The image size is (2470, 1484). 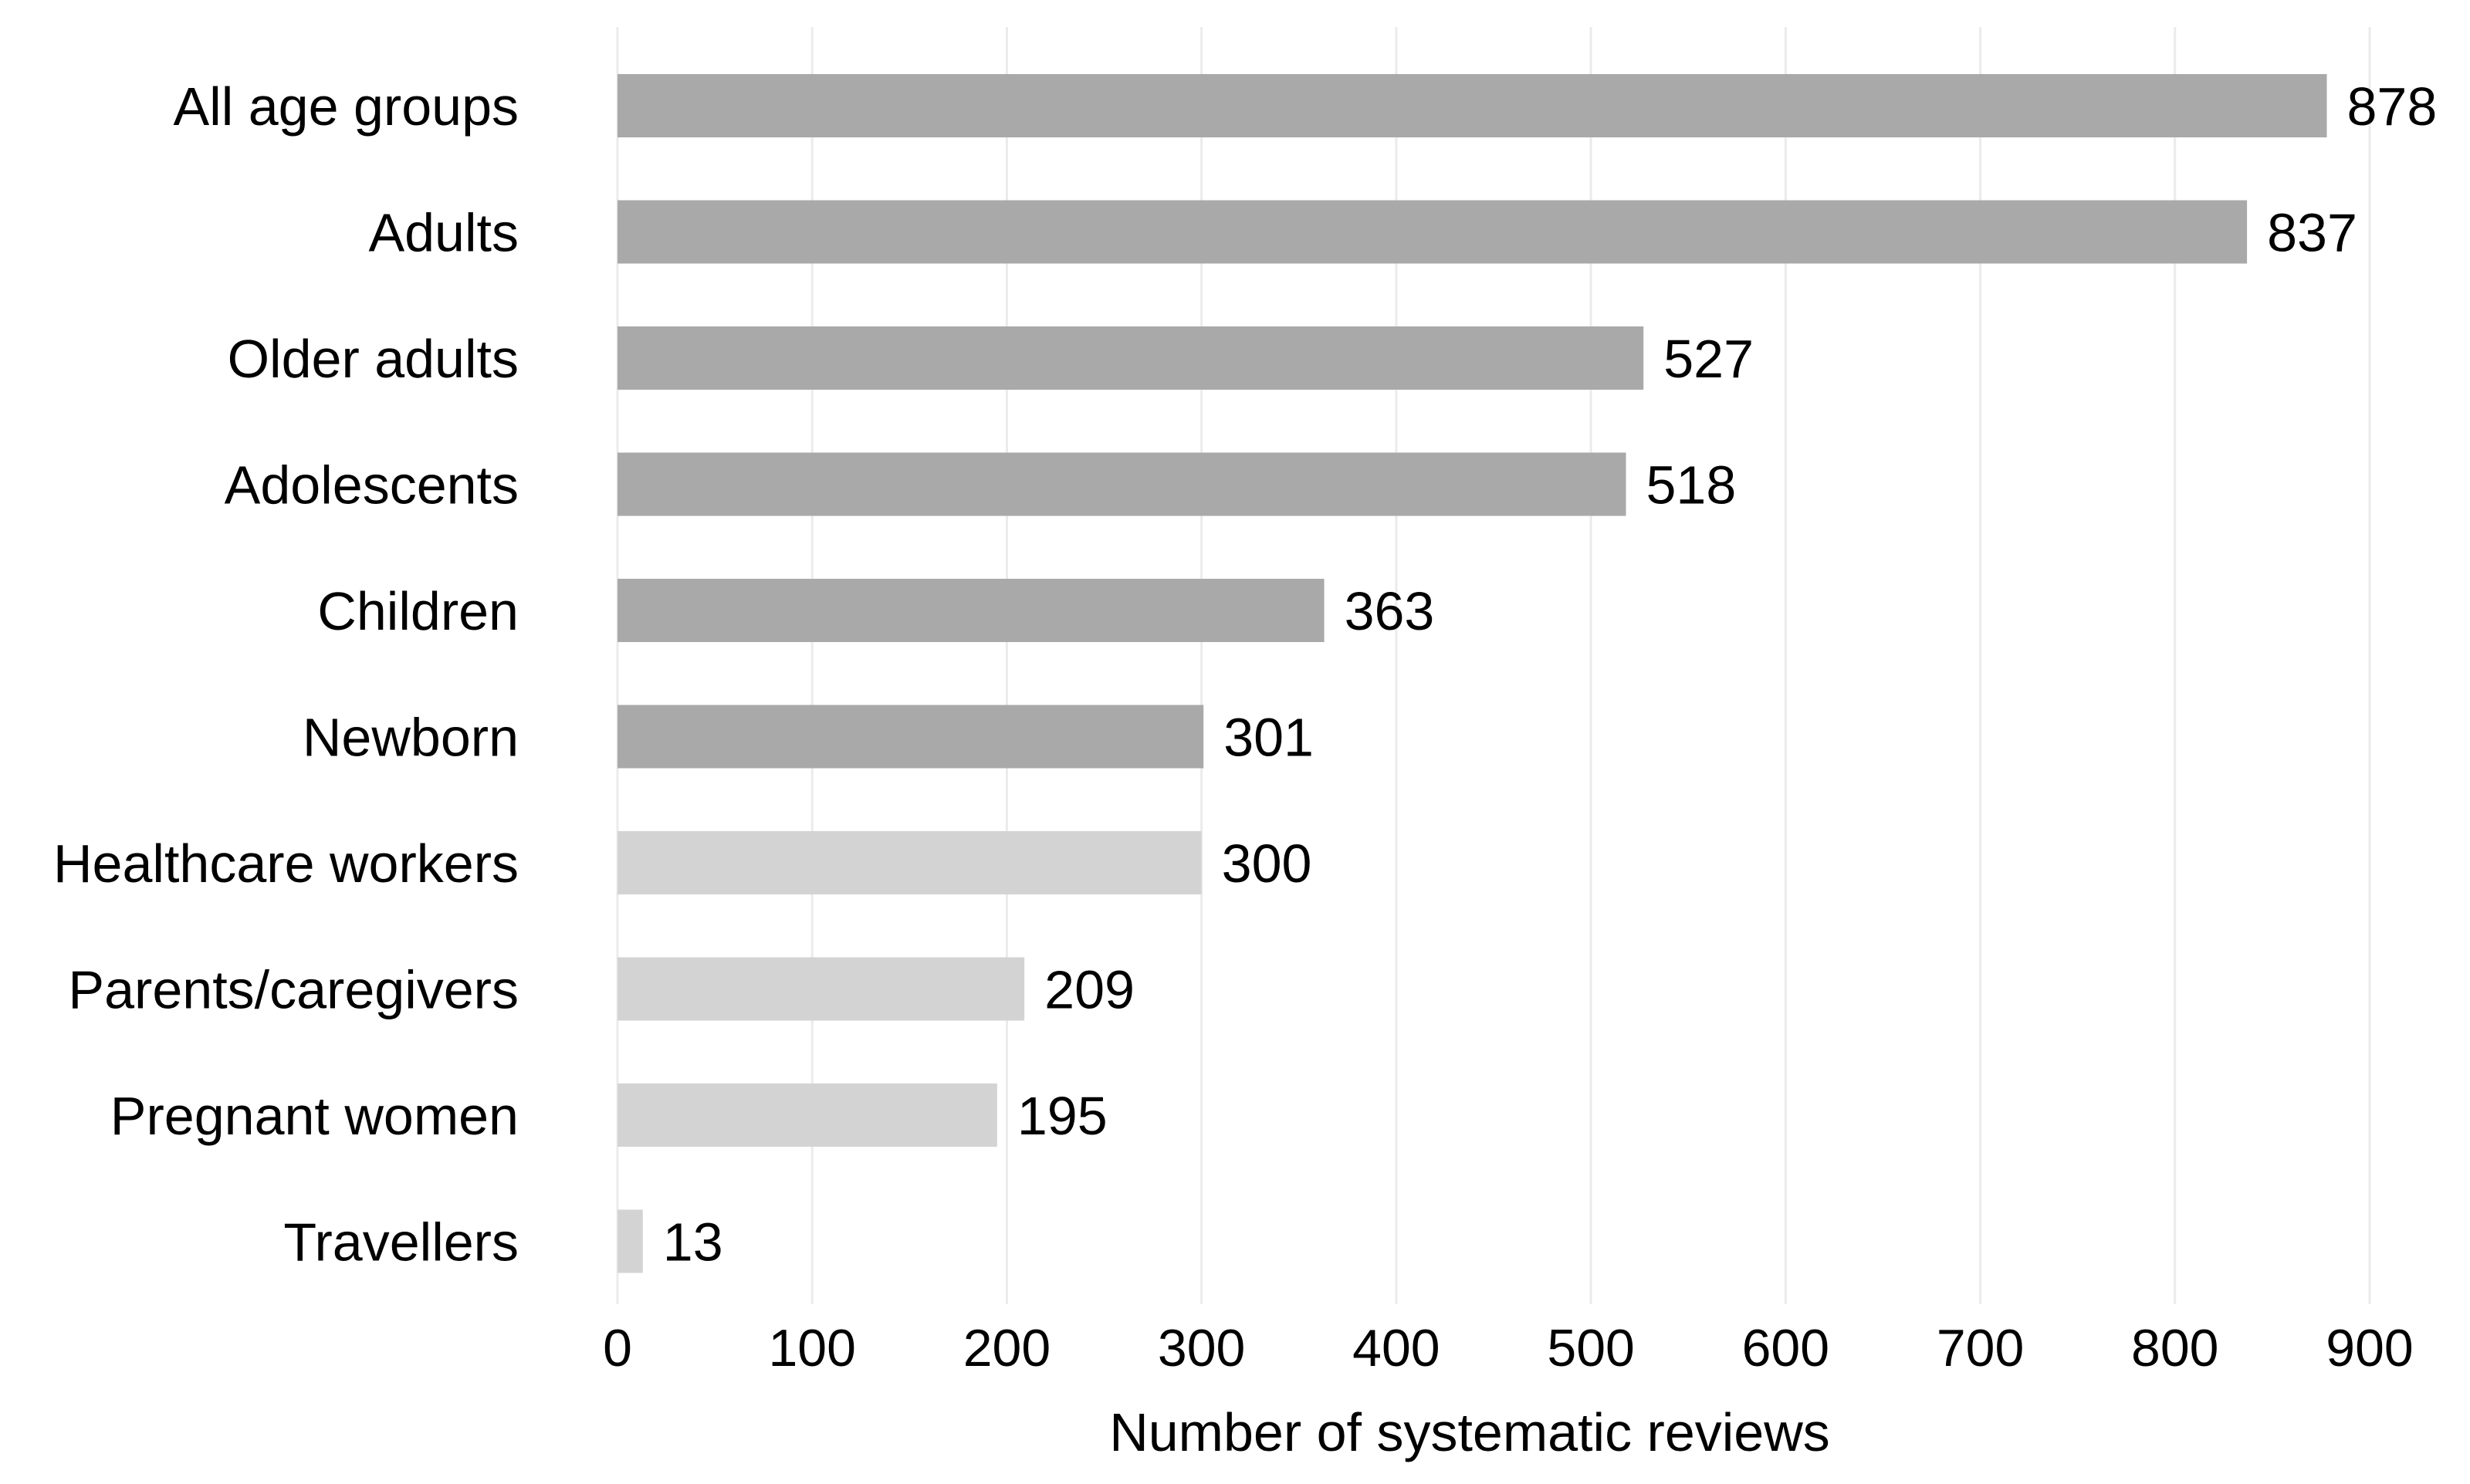 I want to click on x-tick-label: 900, so click(x=2369, y=1348).